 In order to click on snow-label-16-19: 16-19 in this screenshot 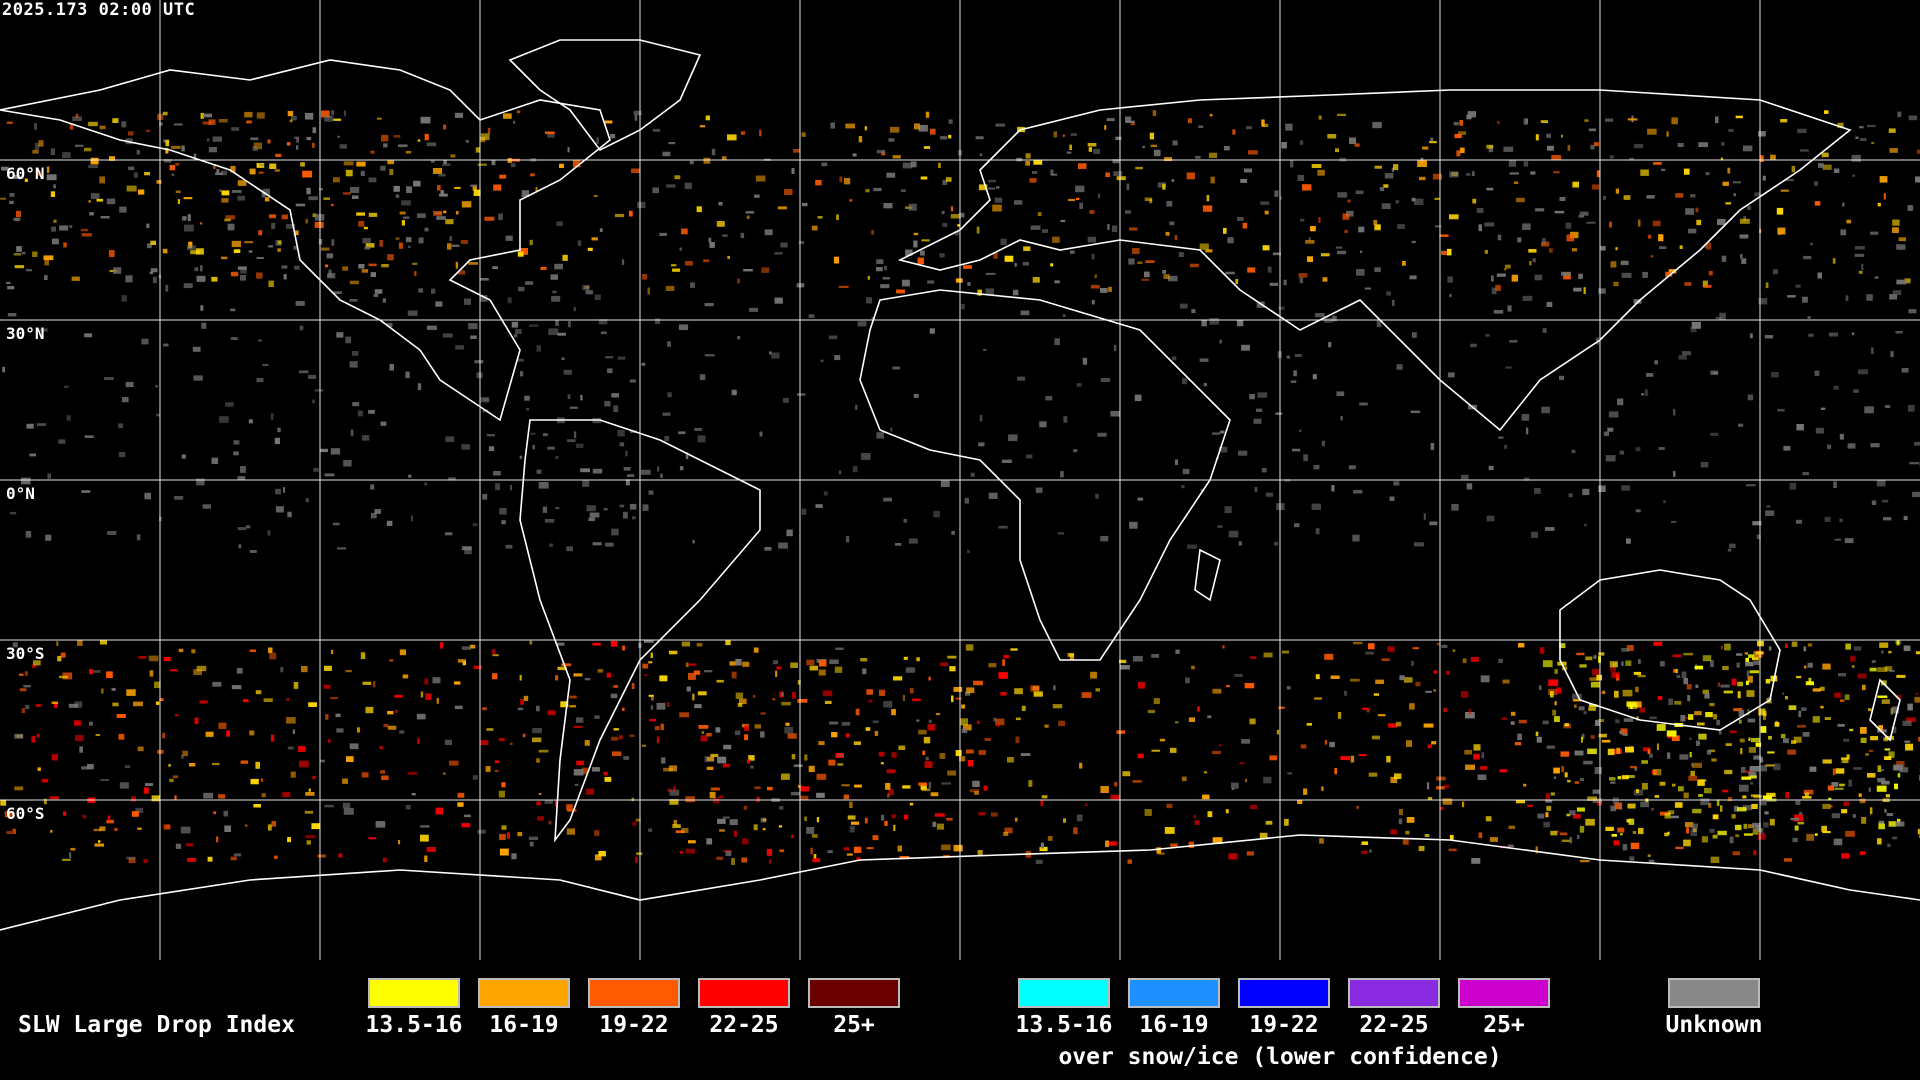, I will do `click(1174, 1025)`.